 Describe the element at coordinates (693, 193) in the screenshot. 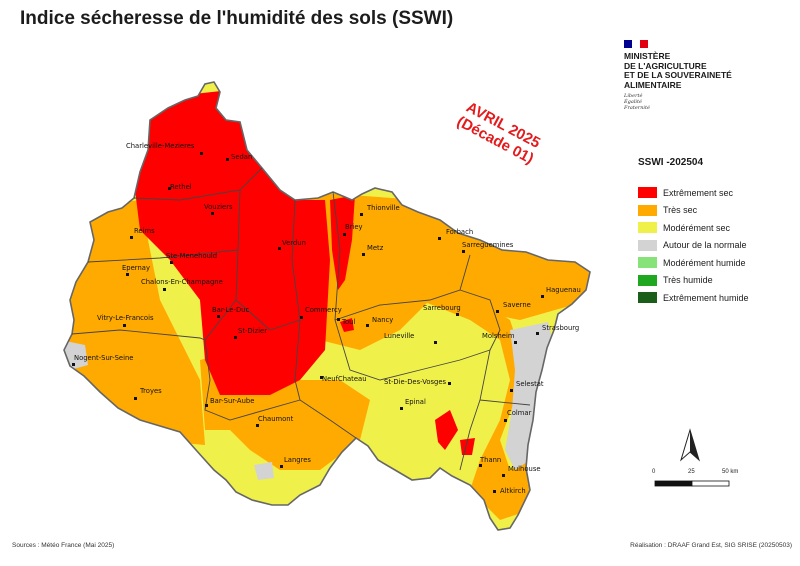

I see `legend-item: Extrêmement sec` at that location.